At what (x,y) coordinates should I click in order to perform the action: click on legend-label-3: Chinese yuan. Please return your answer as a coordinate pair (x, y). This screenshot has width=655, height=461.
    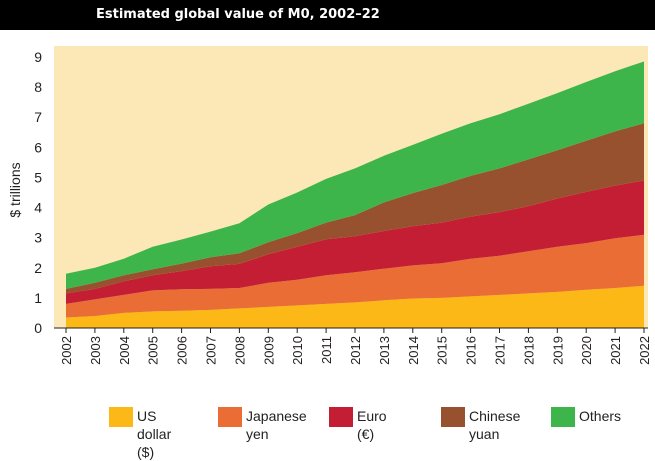
    Looking at the image, I should click on (495, 425).